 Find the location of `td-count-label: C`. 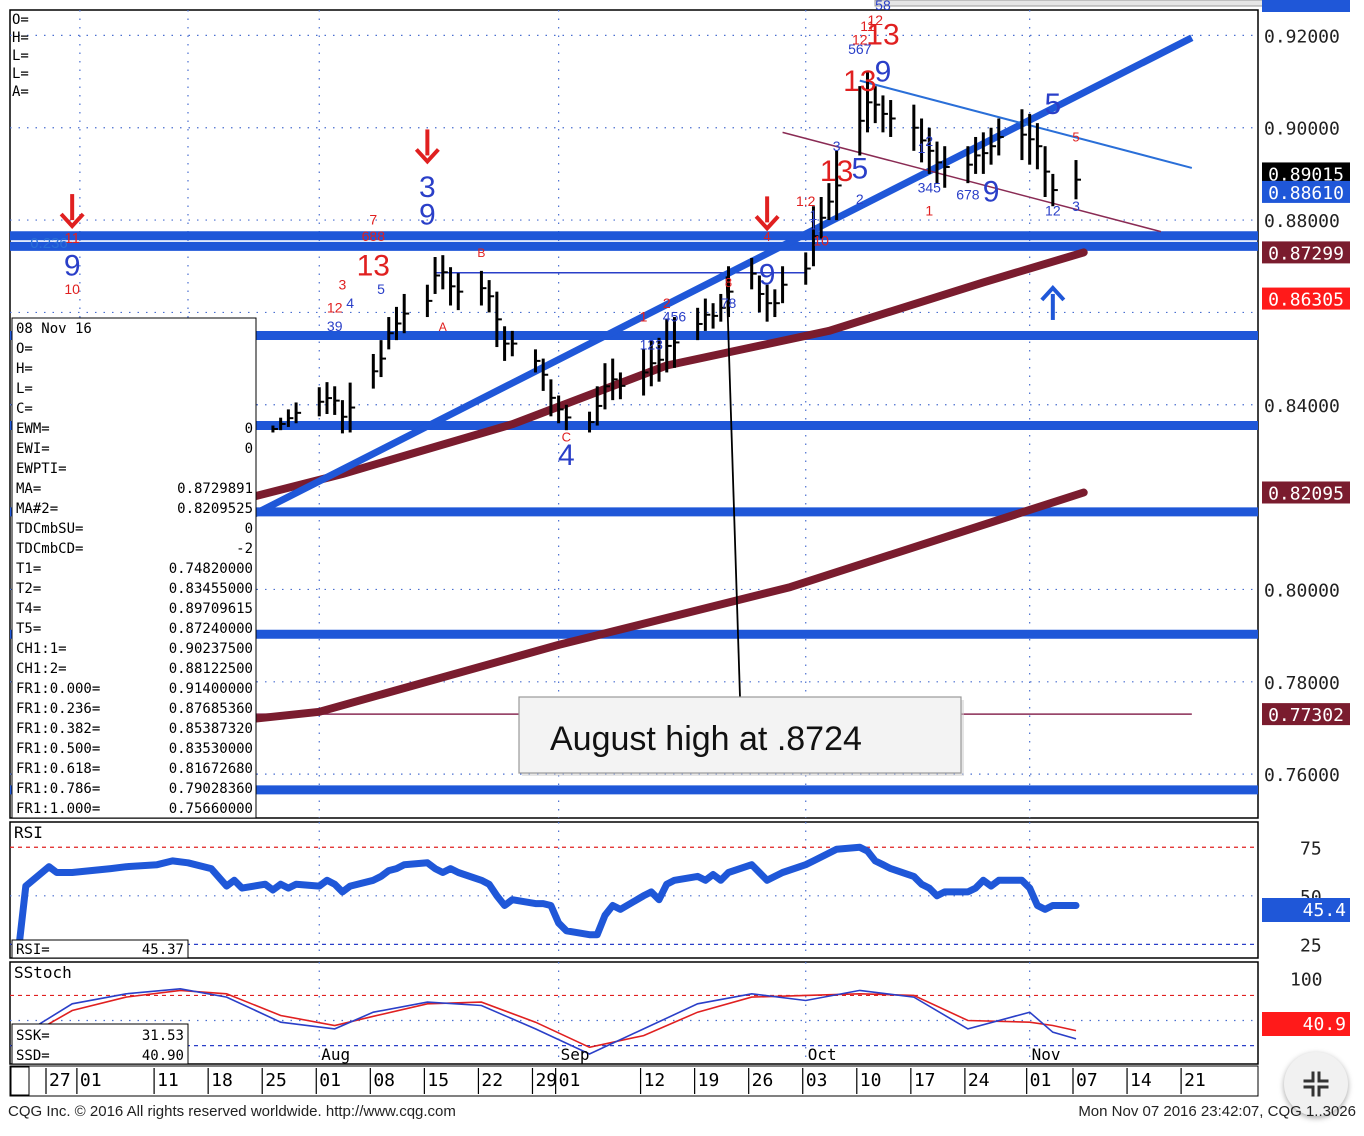

td-count-label: C is located at coordinates (566, 437).